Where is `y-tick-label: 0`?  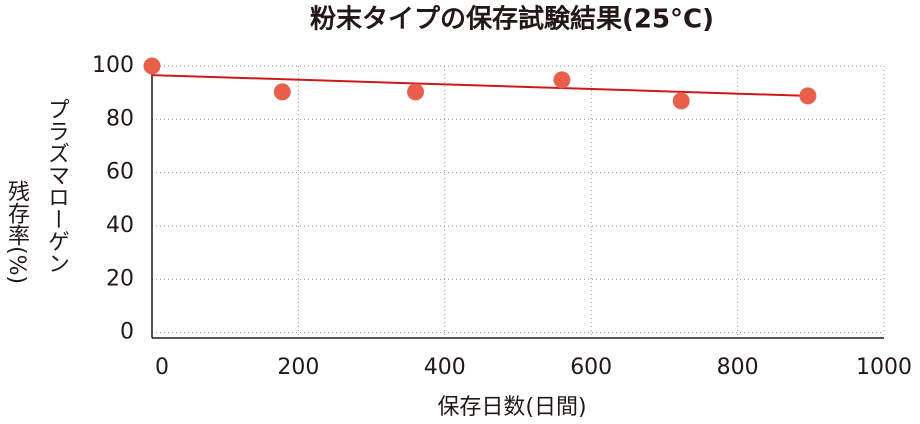 y-tick-label: 0 is located at coordinates (127, 332).